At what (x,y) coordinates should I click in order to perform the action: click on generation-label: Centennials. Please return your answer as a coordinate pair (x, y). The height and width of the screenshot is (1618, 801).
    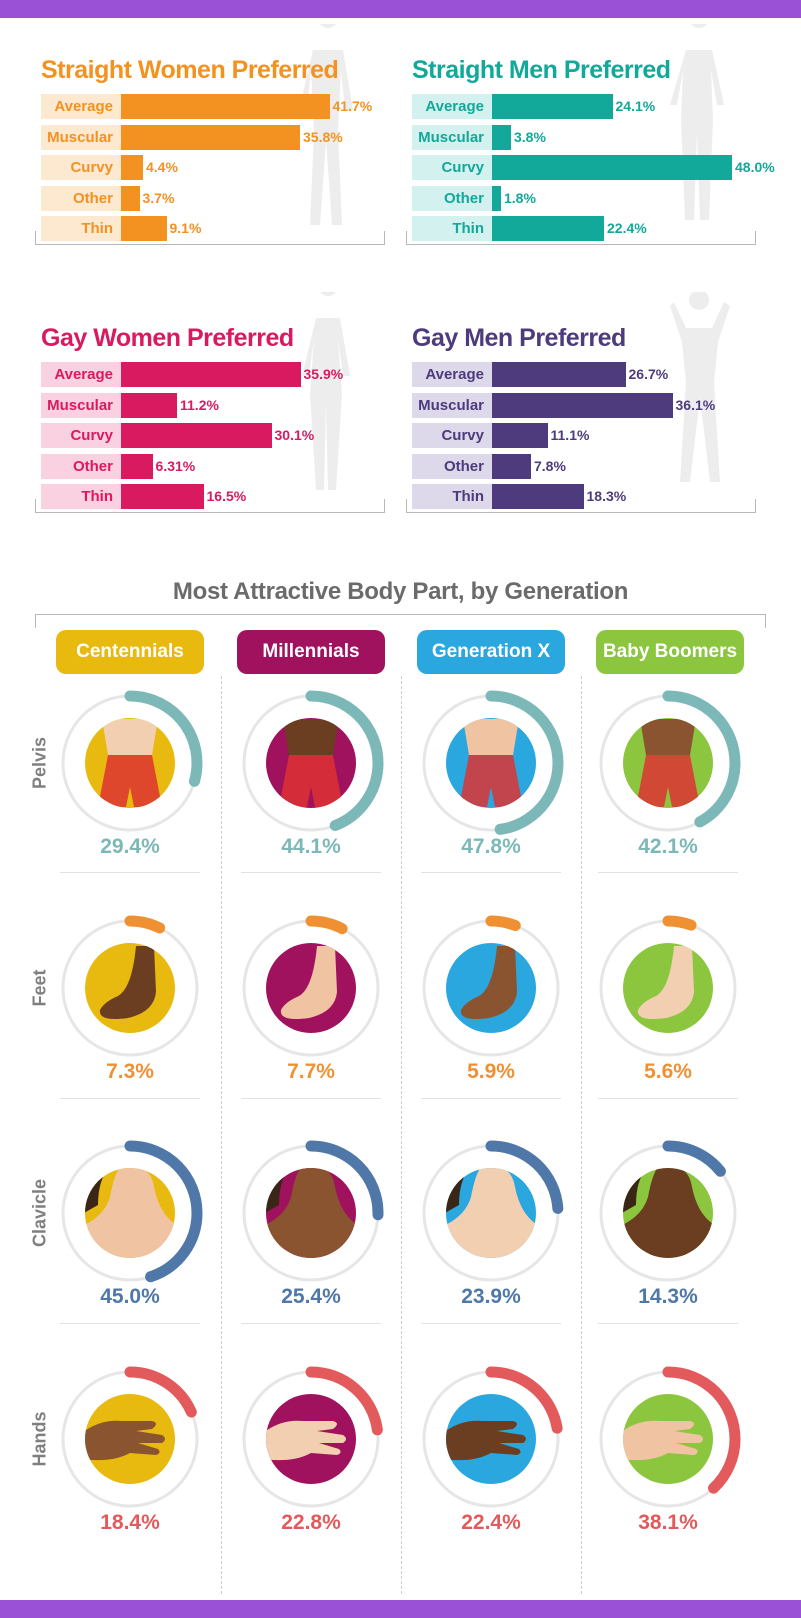
    Looking at the image, I should click on (130, 652).